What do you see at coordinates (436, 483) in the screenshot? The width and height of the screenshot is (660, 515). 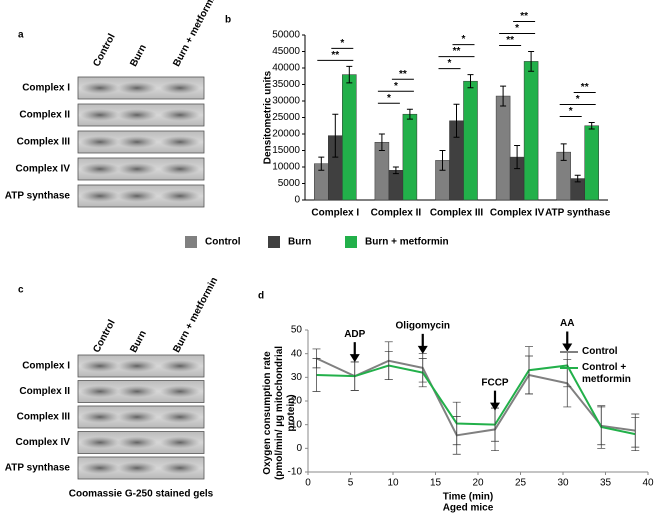 I see `x-tick-label: 15` at bounding box center [436, 483].